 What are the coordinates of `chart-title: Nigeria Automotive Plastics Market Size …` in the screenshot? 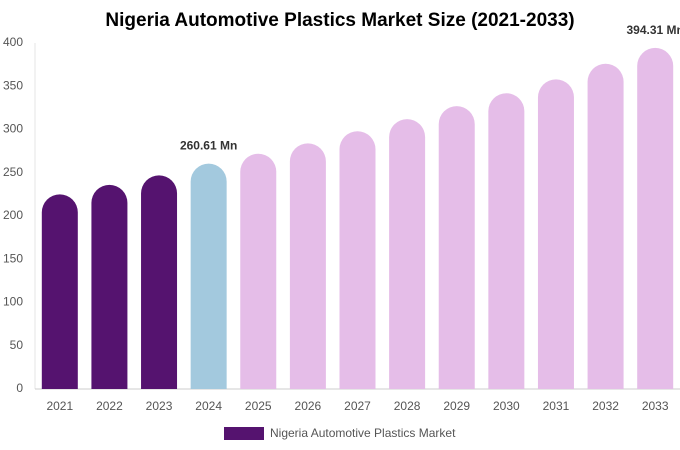 It's located at (339, 20).